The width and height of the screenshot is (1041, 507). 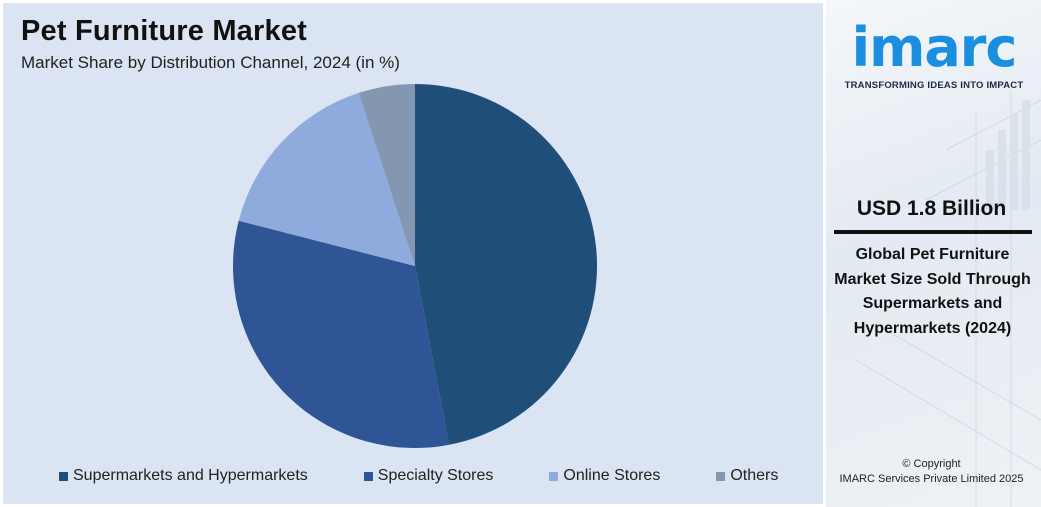 What do you see at coordinates (326, 179) in the screenshot?
I see `pie-slice-online-stores` at bounding box center [326, 179].